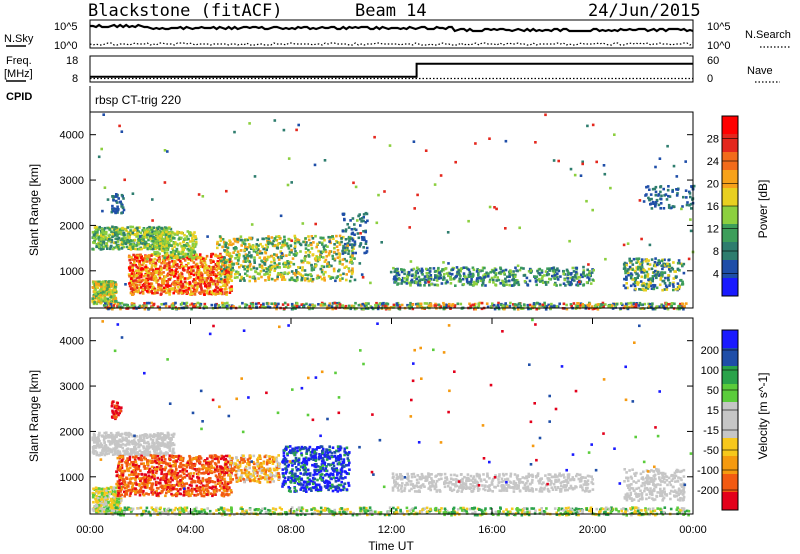 The height and width of the screenshot is (554, 800). I want to click on nsearch-label: N.Search, so click(768, 35).